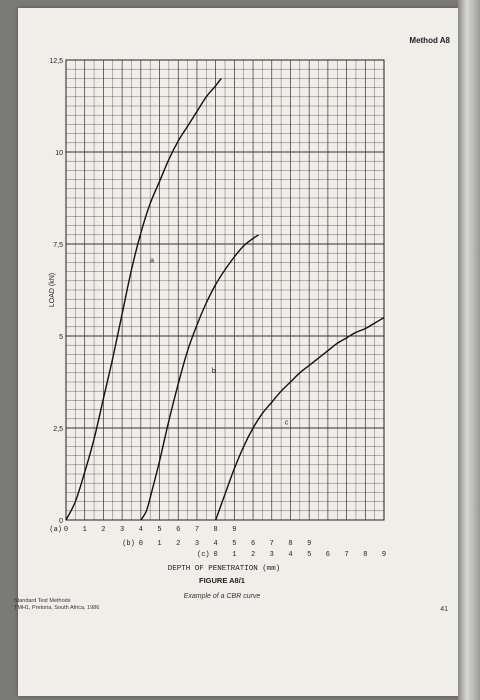 Image resolution: width=480 pixels, height=700 pixels. Describe the element at coordinates (58, 245) in the screenshot. I see `y-tick-label: 7,5` at that location.